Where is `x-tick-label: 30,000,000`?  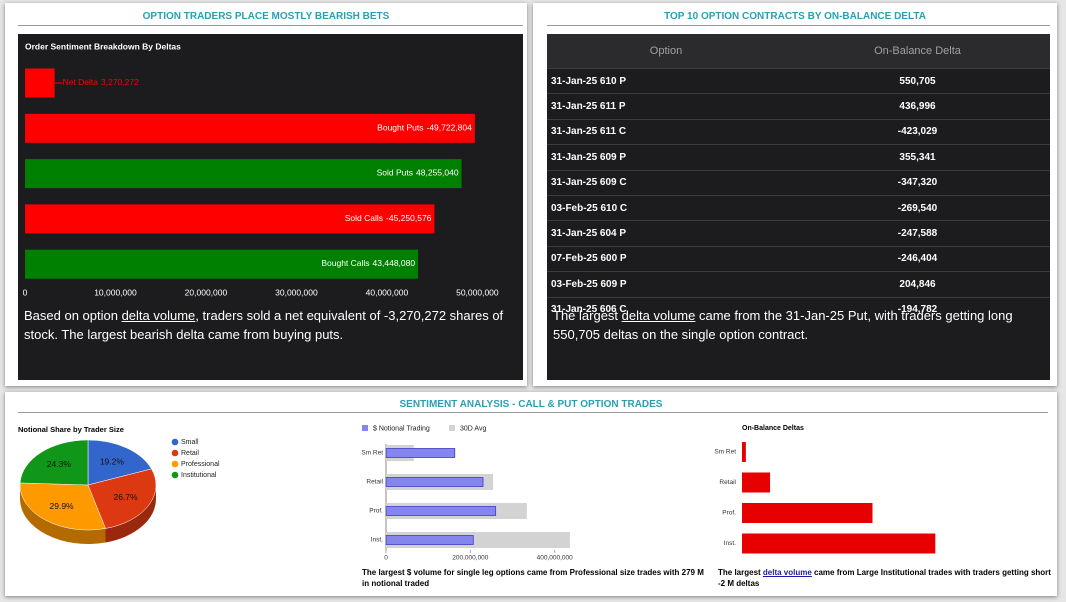
x-tick-label: 30,000,000 is located at coordinates (296, 292).